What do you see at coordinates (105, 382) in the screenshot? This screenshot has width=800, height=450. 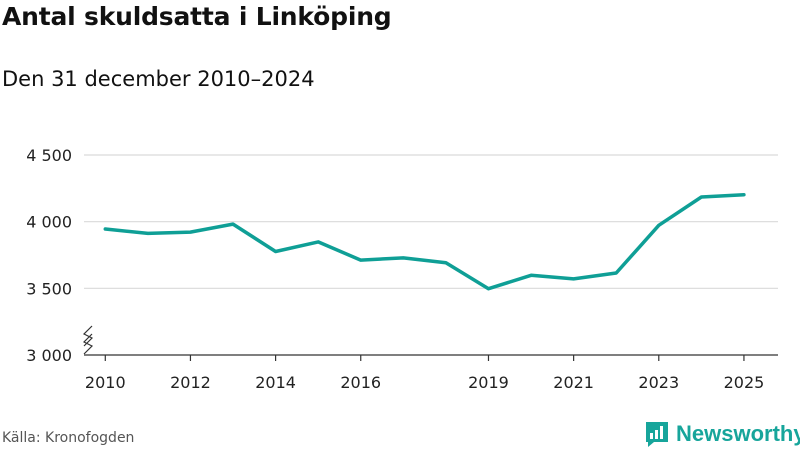 I see `x-tick-label: 2010` at bounding box center [105, 382].